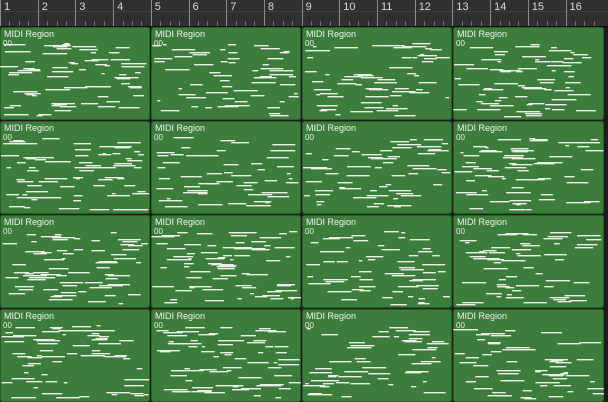  I want to click on ruler-bar-1: 1, so click(19, 13).